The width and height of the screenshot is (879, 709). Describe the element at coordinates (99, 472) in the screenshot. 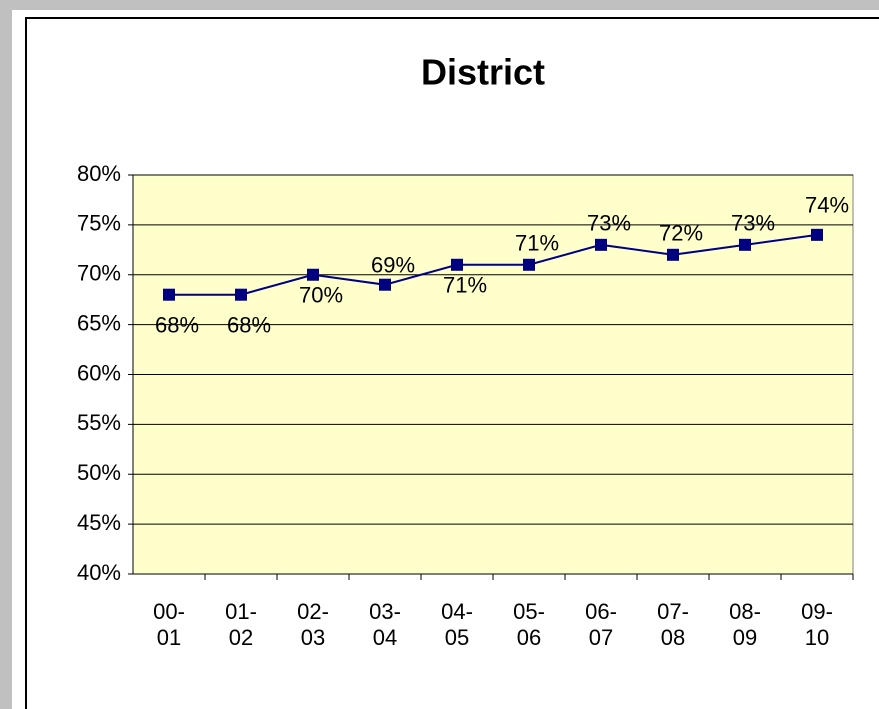

I see `y-tick-label: 50%` at that location.